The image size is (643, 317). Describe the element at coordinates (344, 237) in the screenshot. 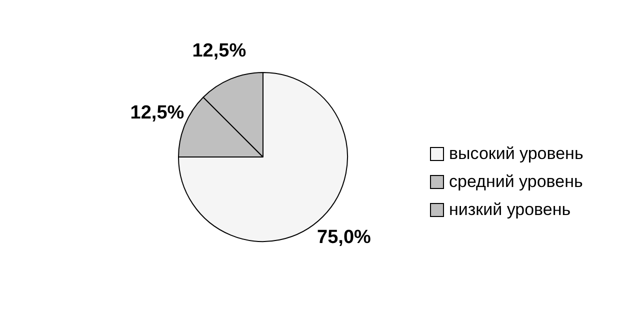

I see `data-label: 75,0%` at that location.